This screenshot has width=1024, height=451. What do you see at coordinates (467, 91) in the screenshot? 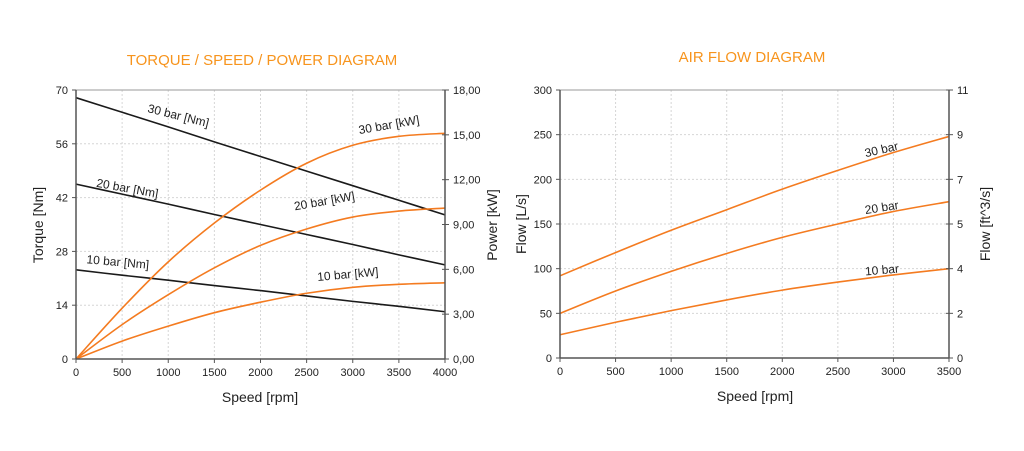
I see `y2-tick-label: 18,00` at bounding box center [467, 91].